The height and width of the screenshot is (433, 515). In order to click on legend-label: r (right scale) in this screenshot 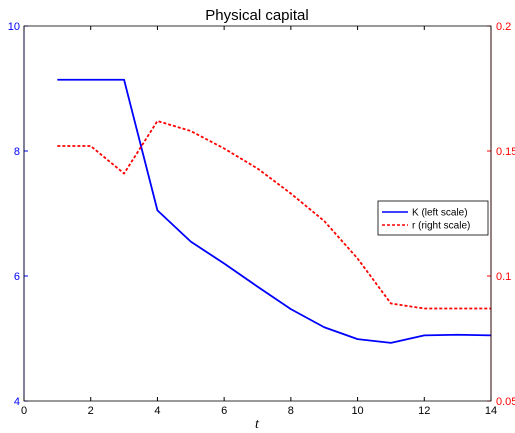, I will do `click(441, 226)`.